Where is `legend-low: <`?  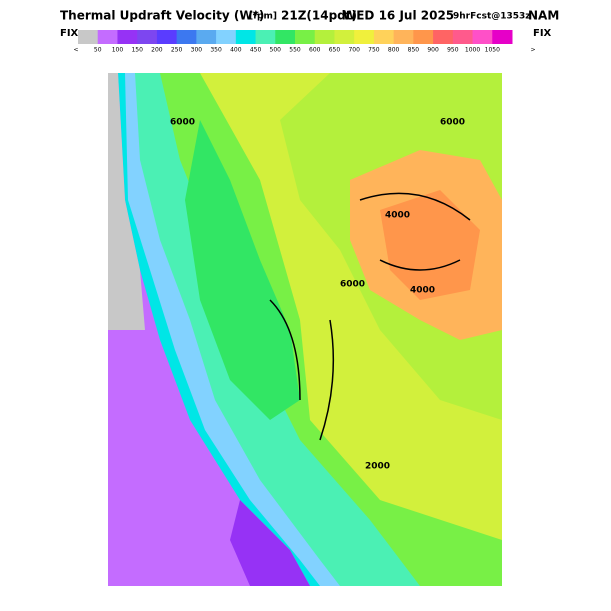
legend-low: < is located at coordinates (75, 50).